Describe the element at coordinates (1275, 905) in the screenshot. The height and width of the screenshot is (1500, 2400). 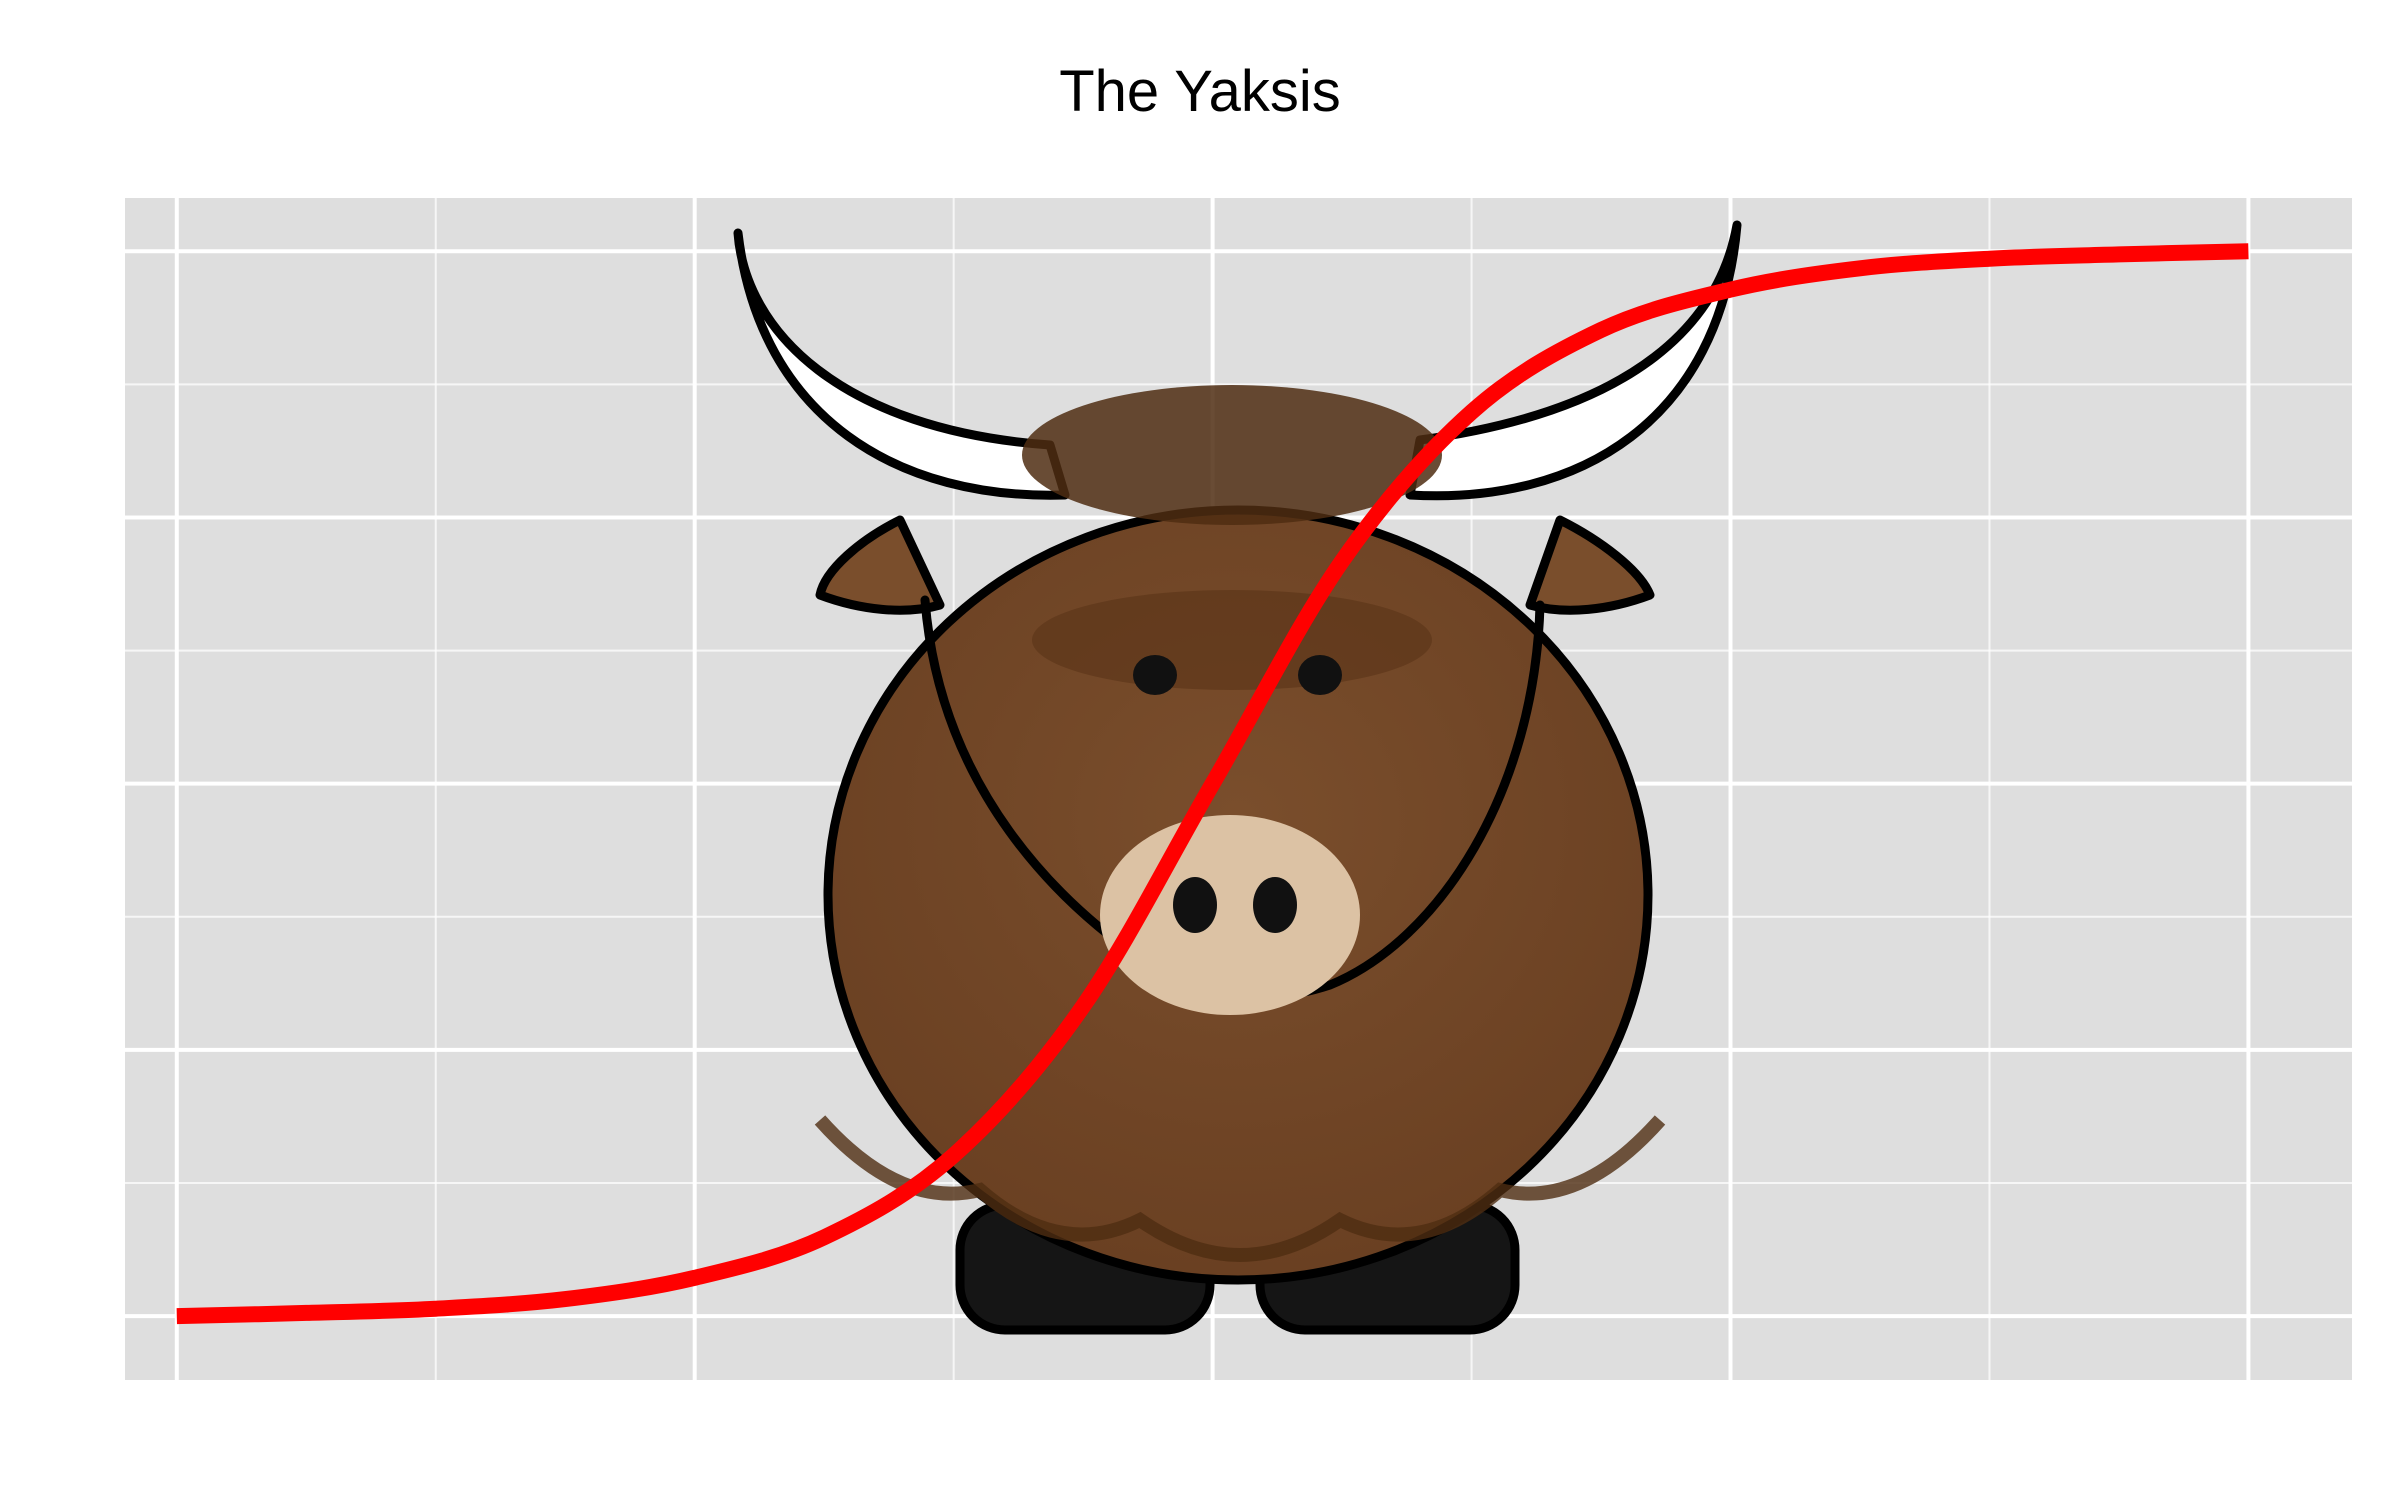
I see `right-nostril` at that location.